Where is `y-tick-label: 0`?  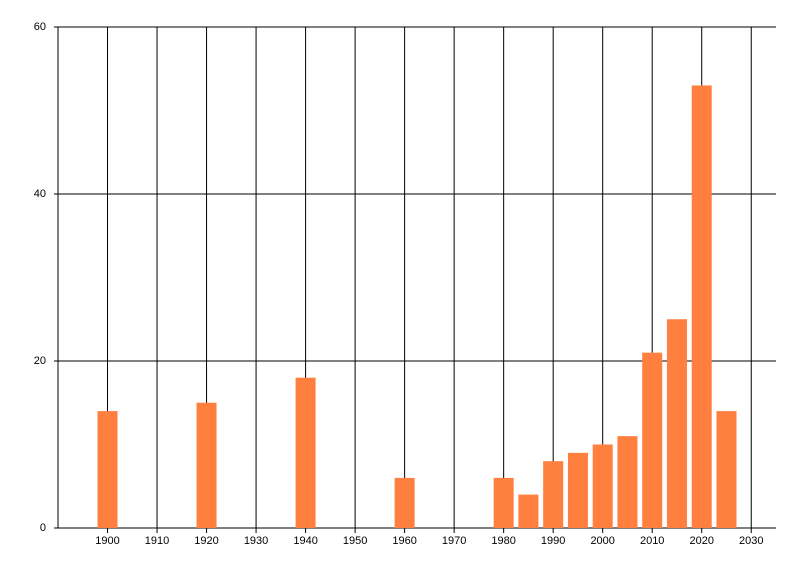
y-tick-label: 0 is located at coordinates (43, 528).